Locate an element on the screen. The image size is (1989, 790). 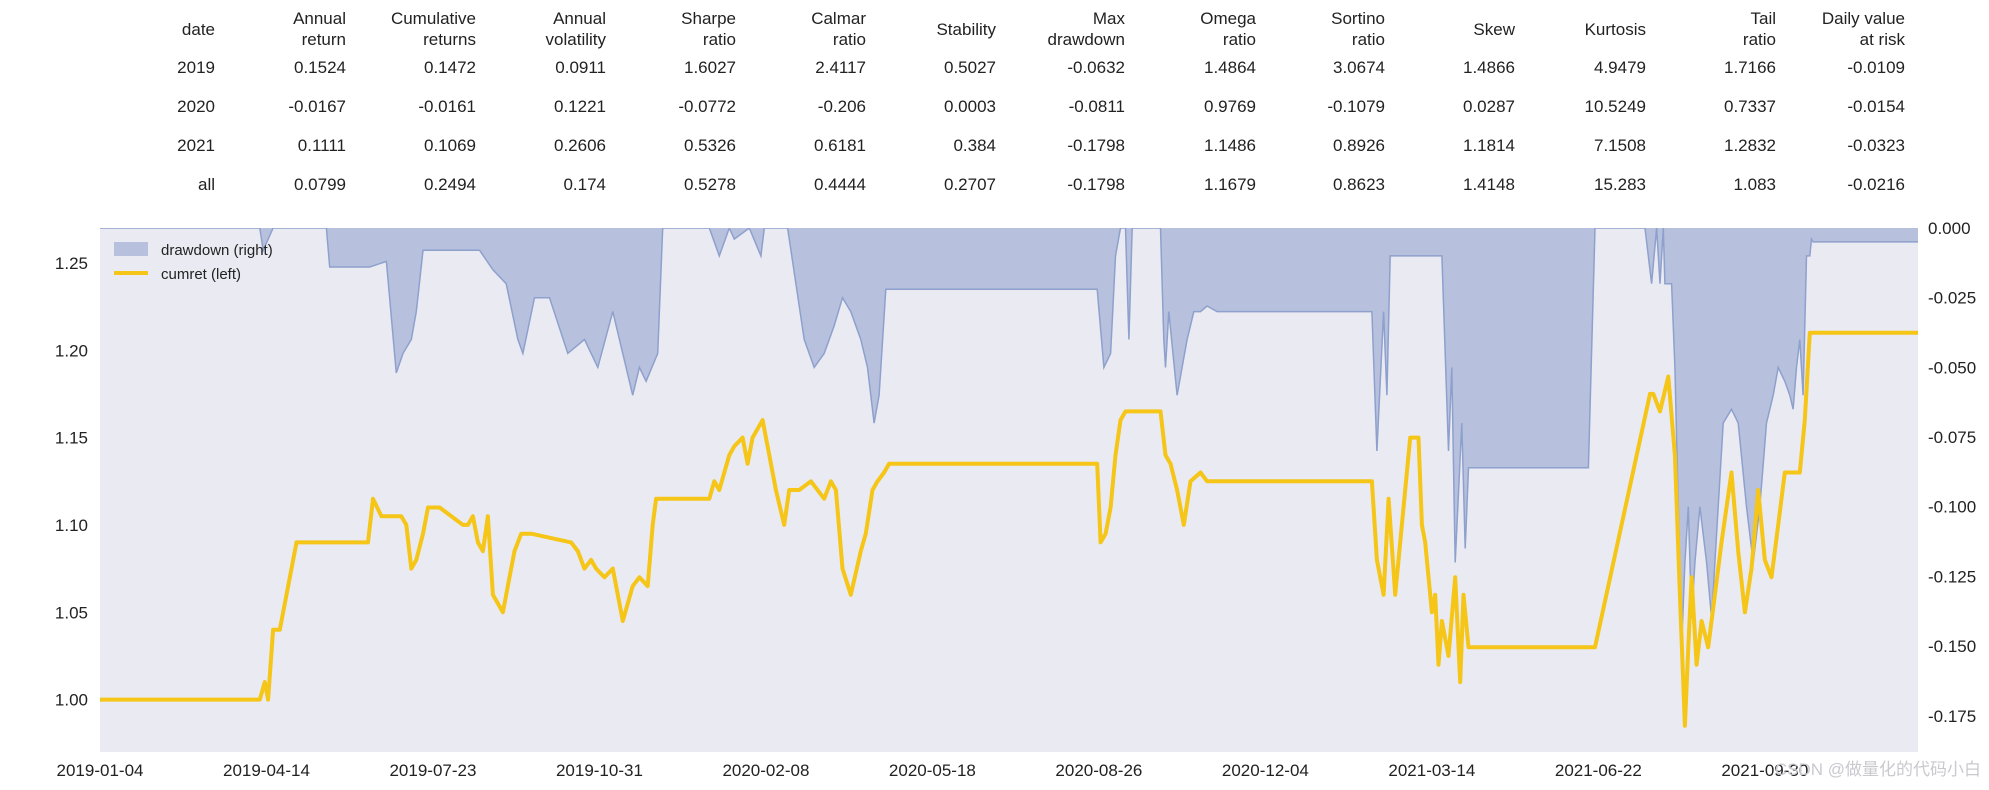
y-right-tick-label: -0.175 is located at coordinates (1952, 716).